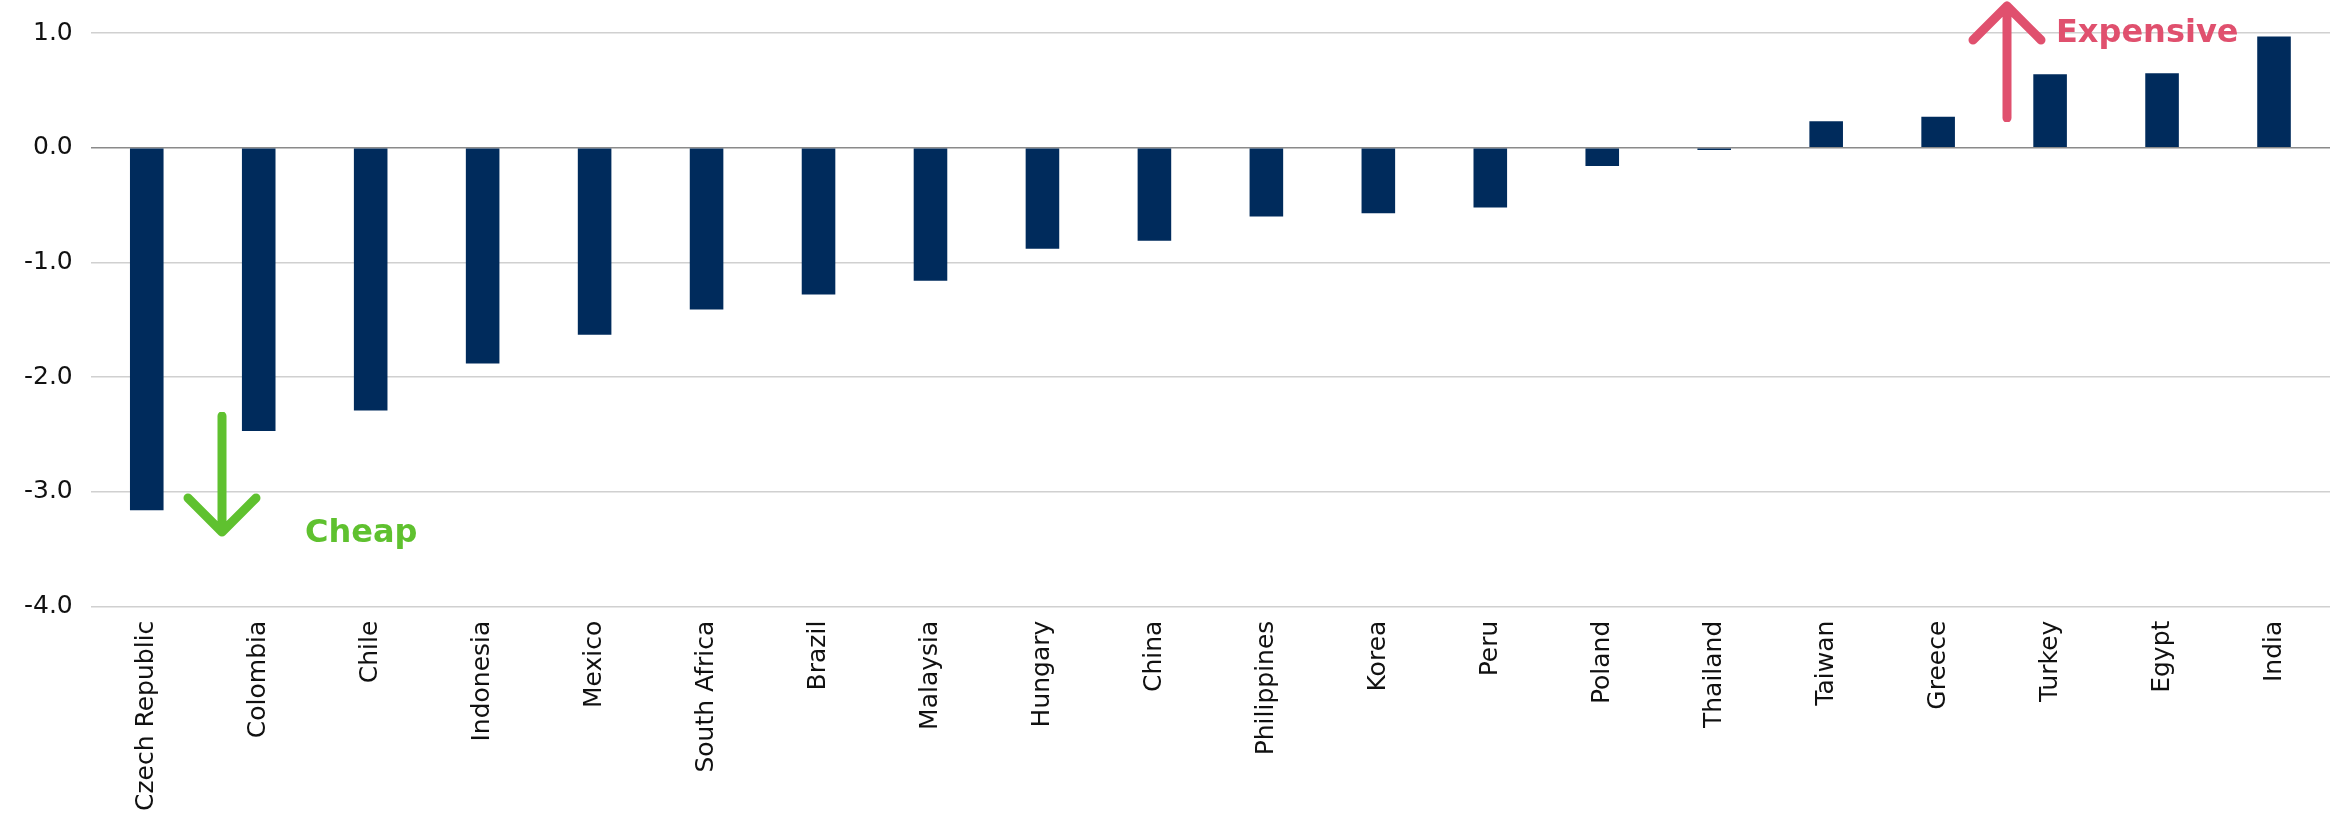 The width and height of the screenshot is (2350, 829). What do you see at coordinates (257, 679) in the screenshot?
I see `x-tick-label: Colombia` at bounding box center [257, 679].